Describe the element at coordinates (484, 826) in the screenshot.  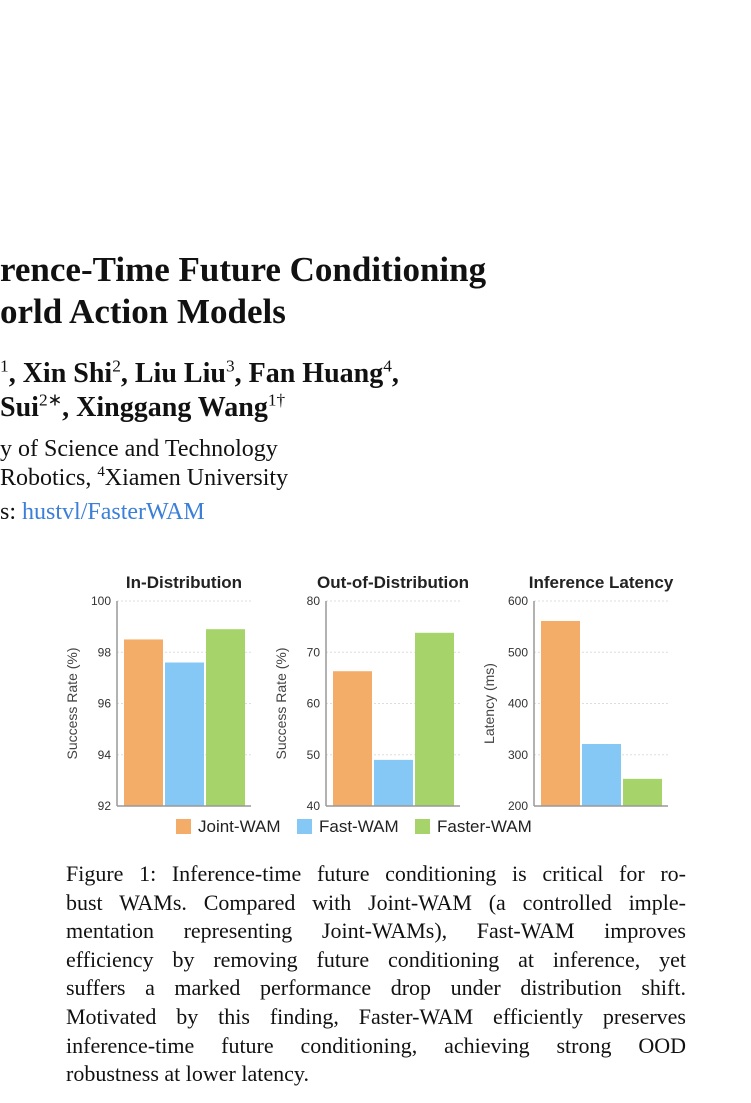
I see `legend-label: Faster-WAM` at that location.